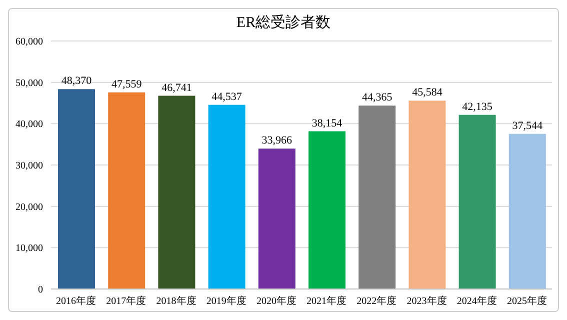 This screenshot has height=320, width=567. What do you see at coordinates (29, 248) in the screenshot?
I see `y-tick-label: 10,000` at bounding box center [29, 248].